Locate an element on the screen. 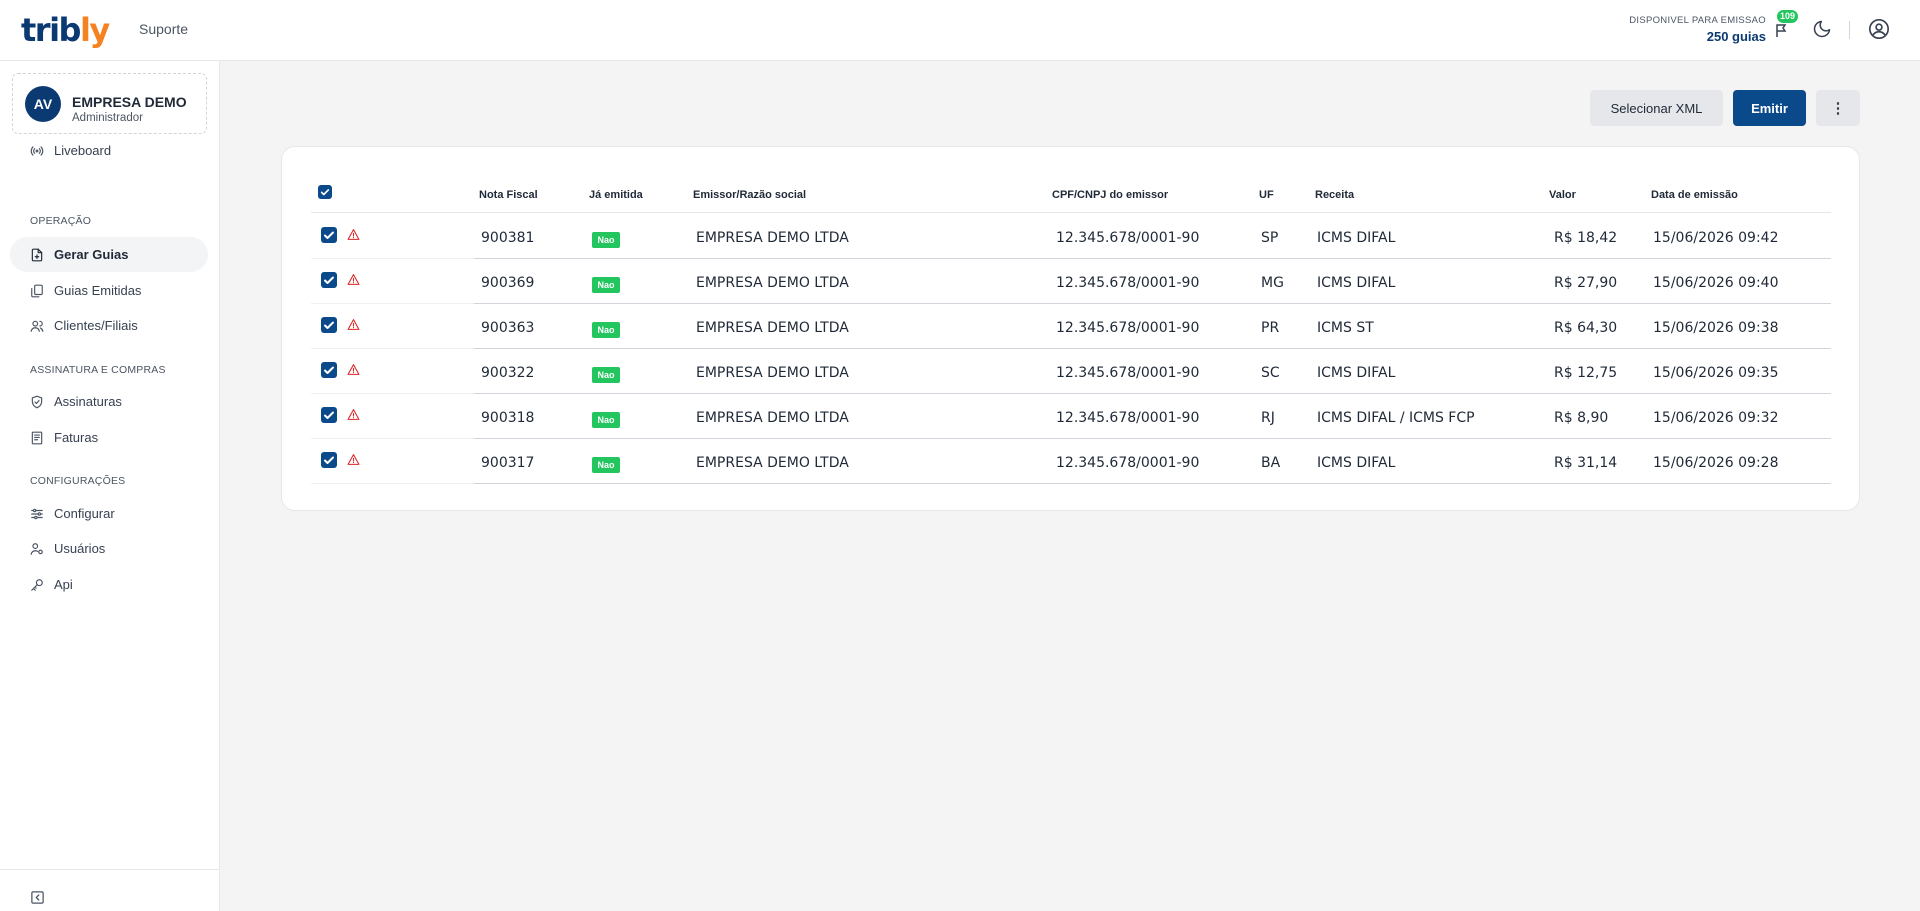 Image resolution: width=1920 pixels, height=911 pixels. sidebar-item-clientes: Clientes/Filiais is located at coordinates (109, 325).